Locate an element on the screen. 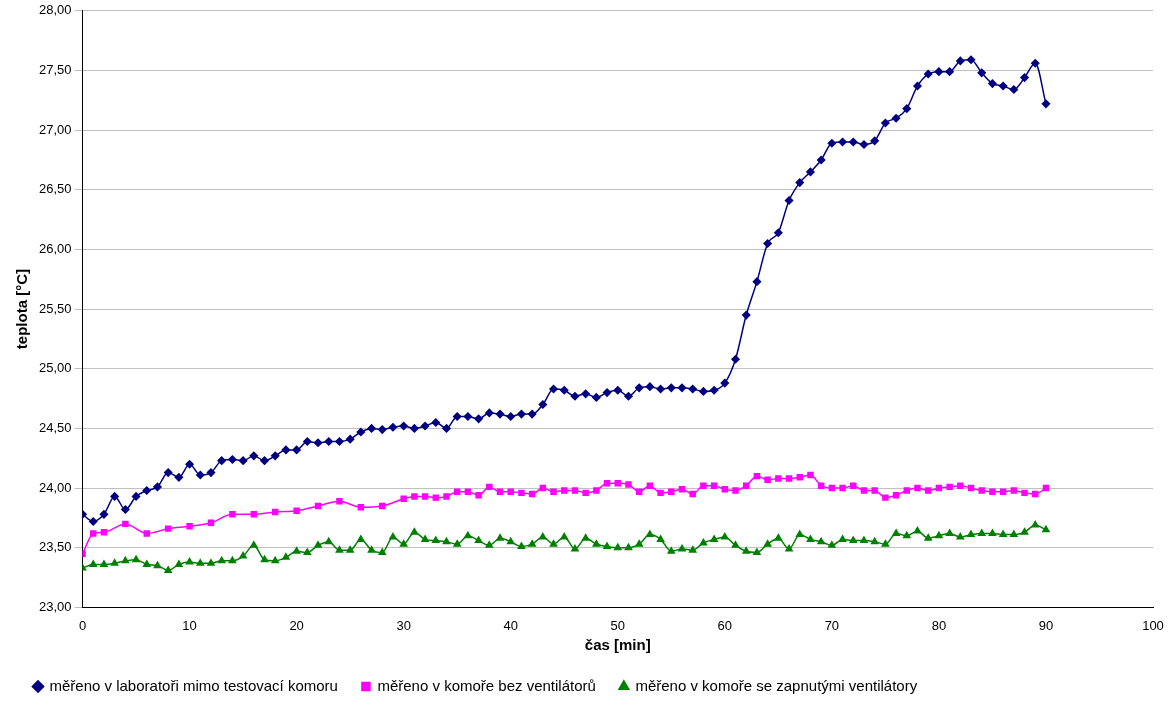 The width and height of the screenshot is (1173, 709). legend-label: měřeno v komoře se zapnutými ventilátory is located at coordinates (776, 685).